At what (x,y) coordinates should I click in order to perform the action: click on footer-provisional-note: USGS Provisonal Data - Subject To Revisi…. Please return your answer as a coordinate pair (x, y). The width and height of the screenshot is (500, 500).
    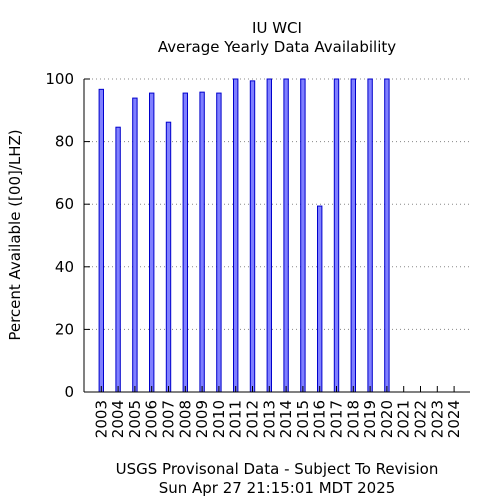
    Looking at the image, I should click on (277, 469).